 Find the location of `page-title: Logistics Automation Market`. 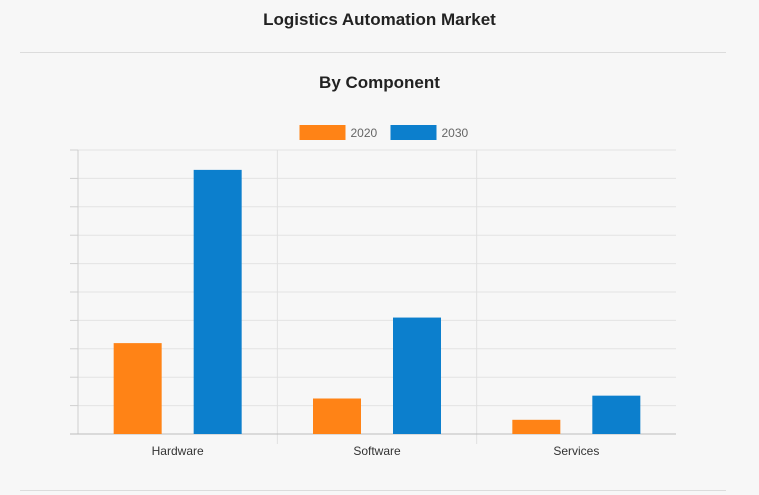

page-title: Logistics Automation Market is located at coordinates (379, 19).